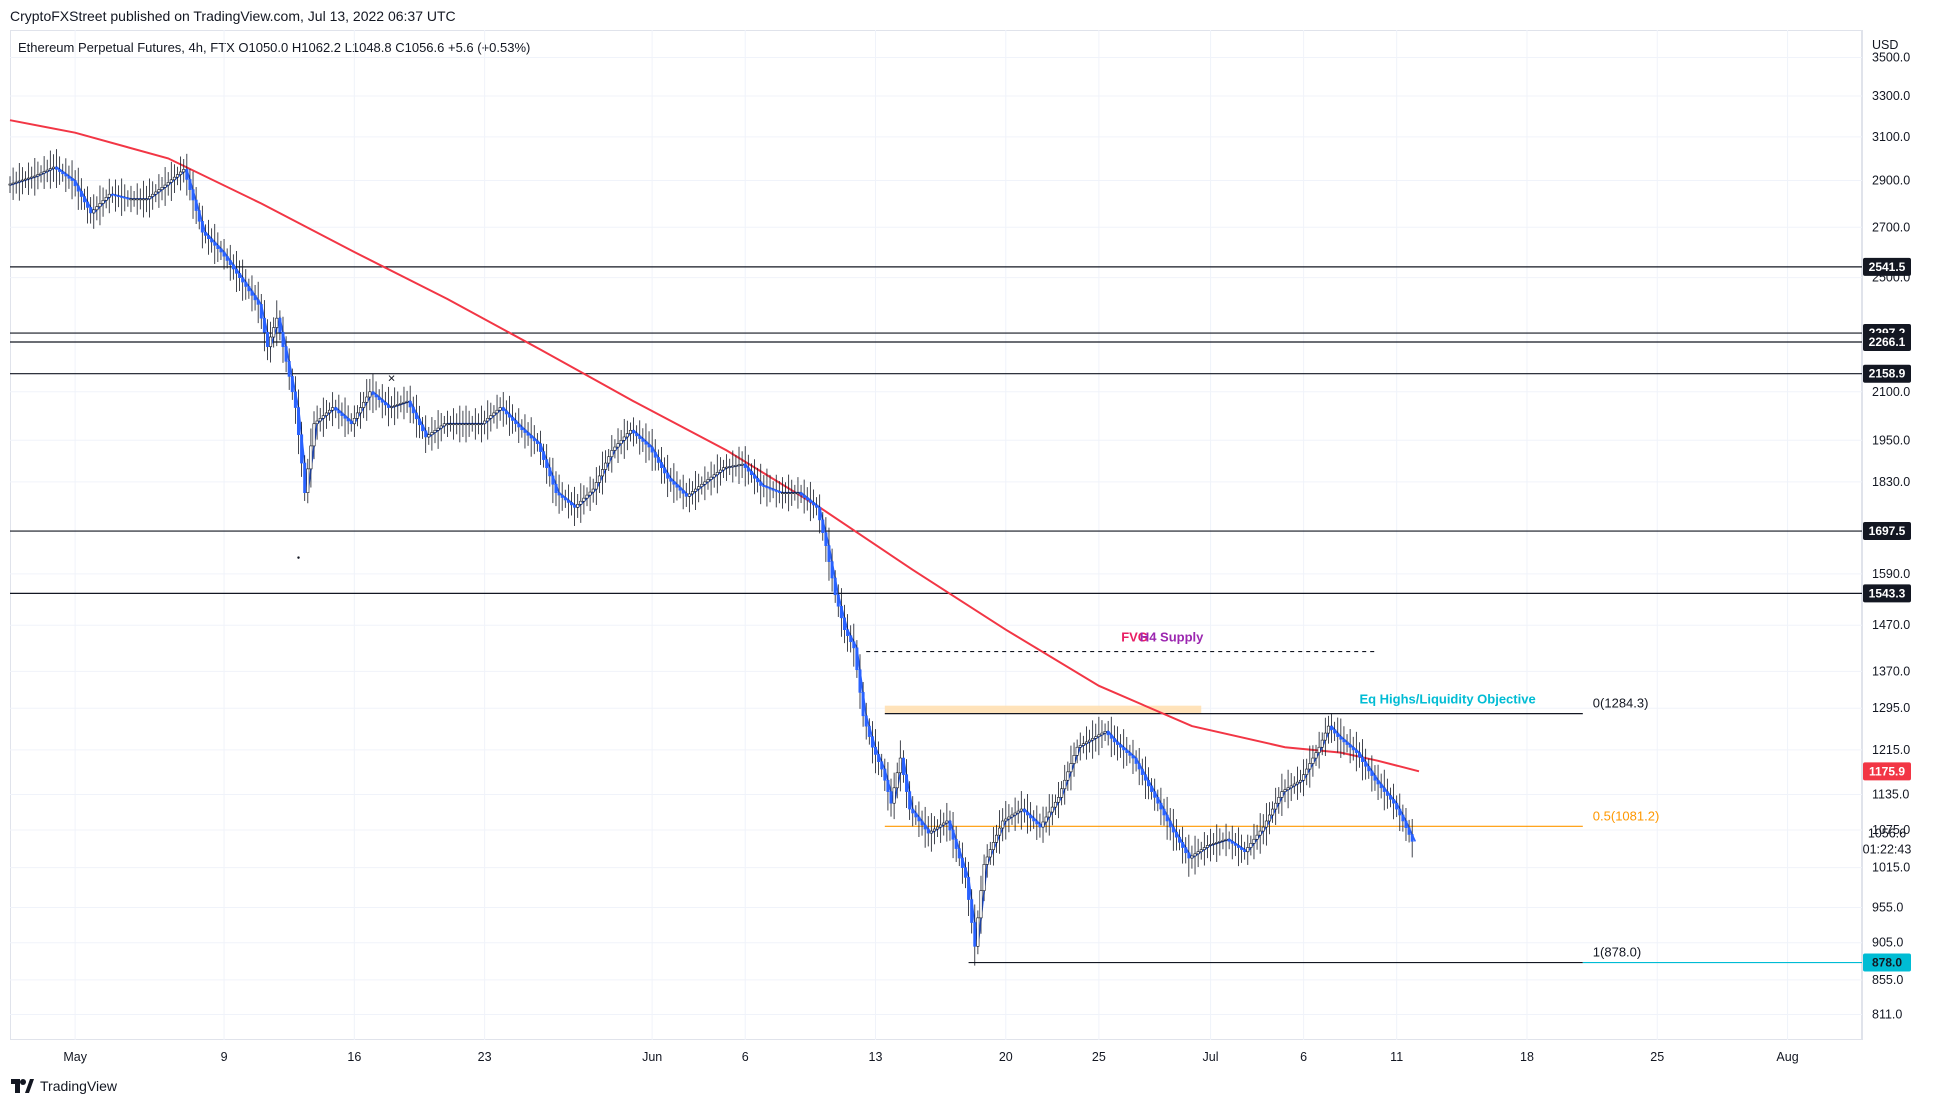  What do you see at coordinates (1891, 625) in the screenshot?
I see `y-tick-label: 1470.0` at bounding box center [1891, 625].